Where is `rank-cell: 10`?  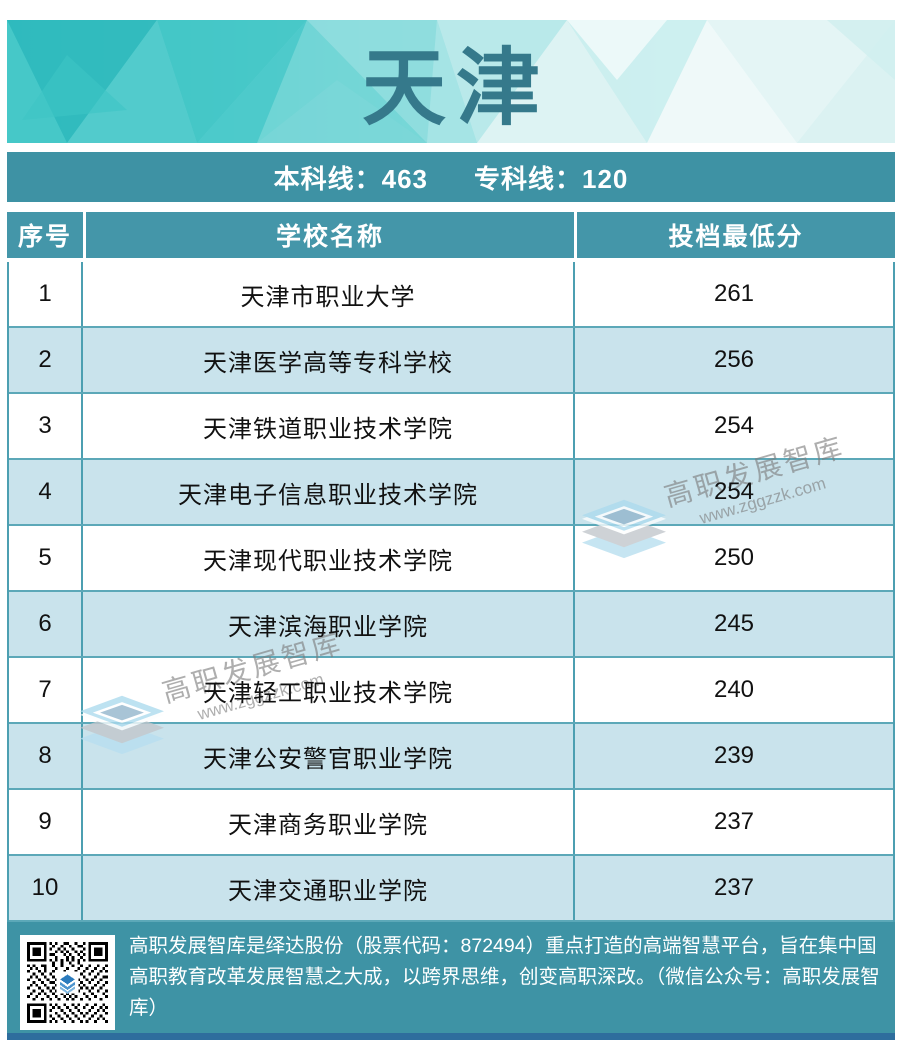
rank-cell: 10 is located at coordinates (46, 888).